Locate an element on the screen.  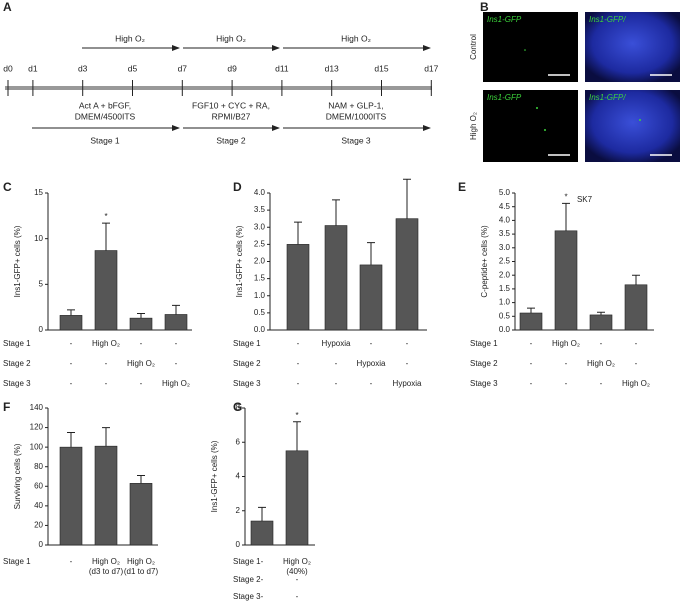
condition-label: Stage 1 is located at coordinates (247, 343).